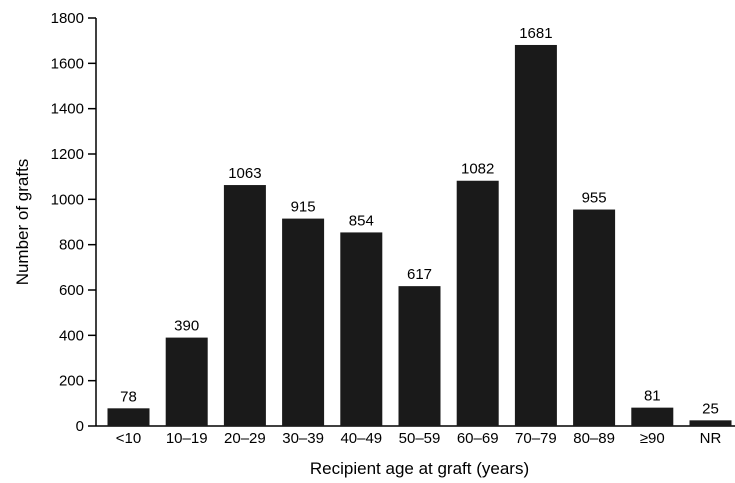 This screenshot has width=735, height=483. I want to click on bar-value-label: 78, so click(128, 396).